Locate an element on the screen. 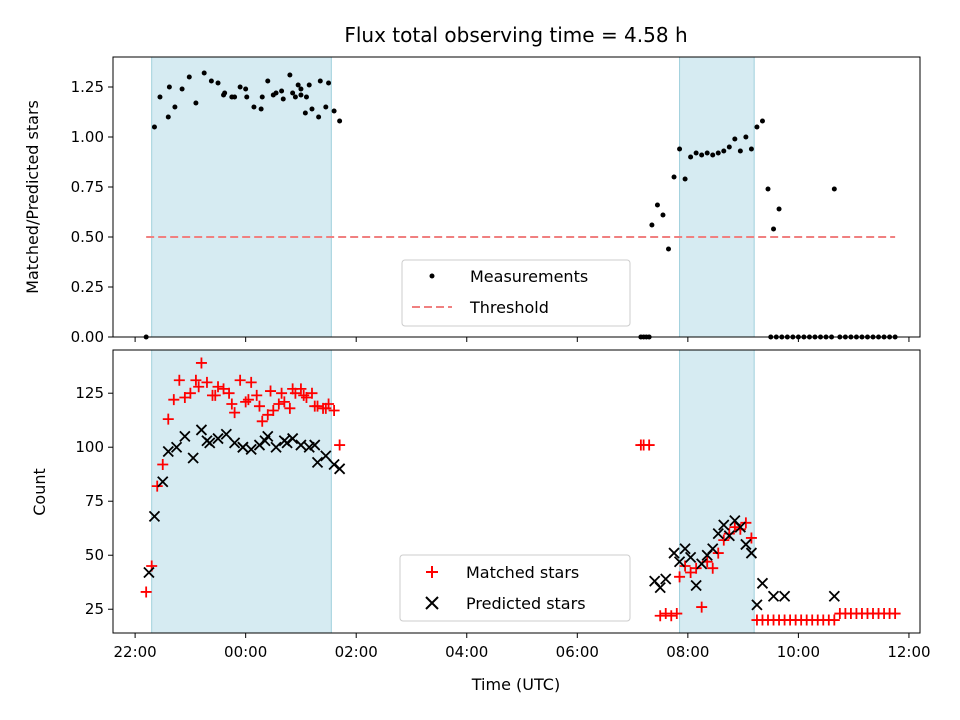 The width and height of the screenshot is (960, 720). chart-title: Flux total observing time = 4.58 h is located at coordinates (515, 35).